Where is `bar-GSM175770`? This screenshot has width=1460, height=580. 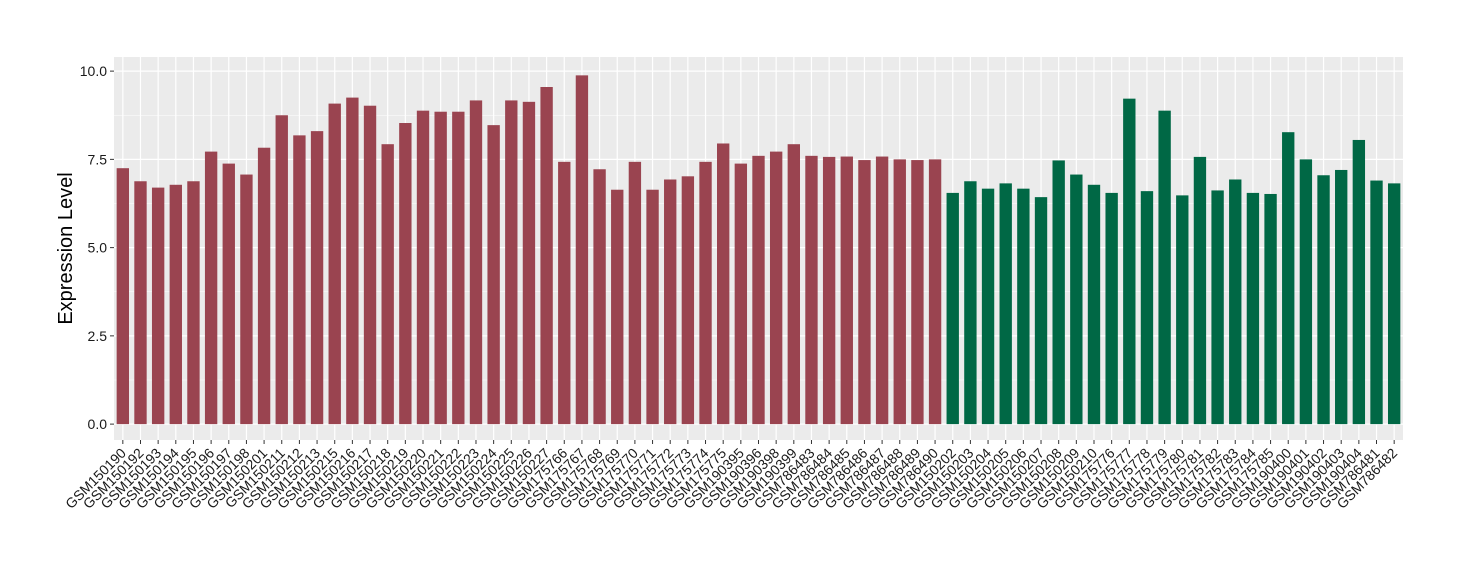
bar-GSM175770 is located at coordinates (635, 293).